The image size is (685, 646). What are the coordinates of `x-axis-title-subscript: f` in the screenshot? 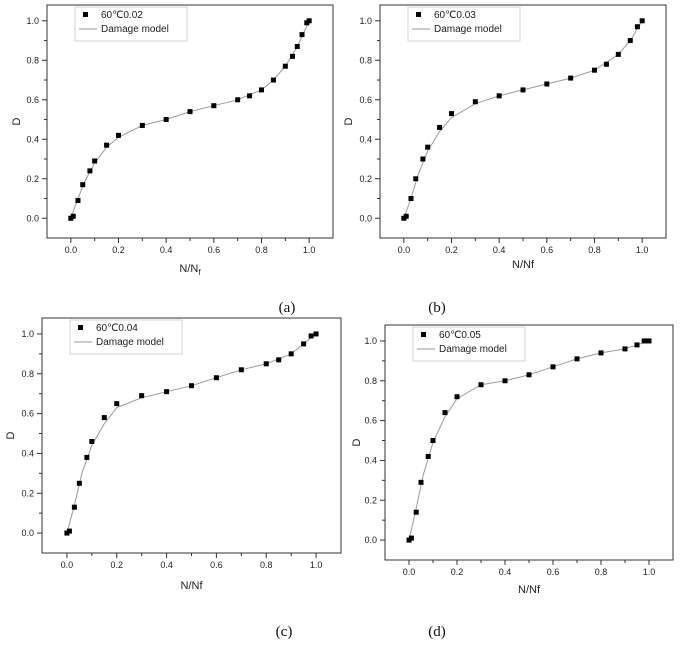 It's located at (199, 272).